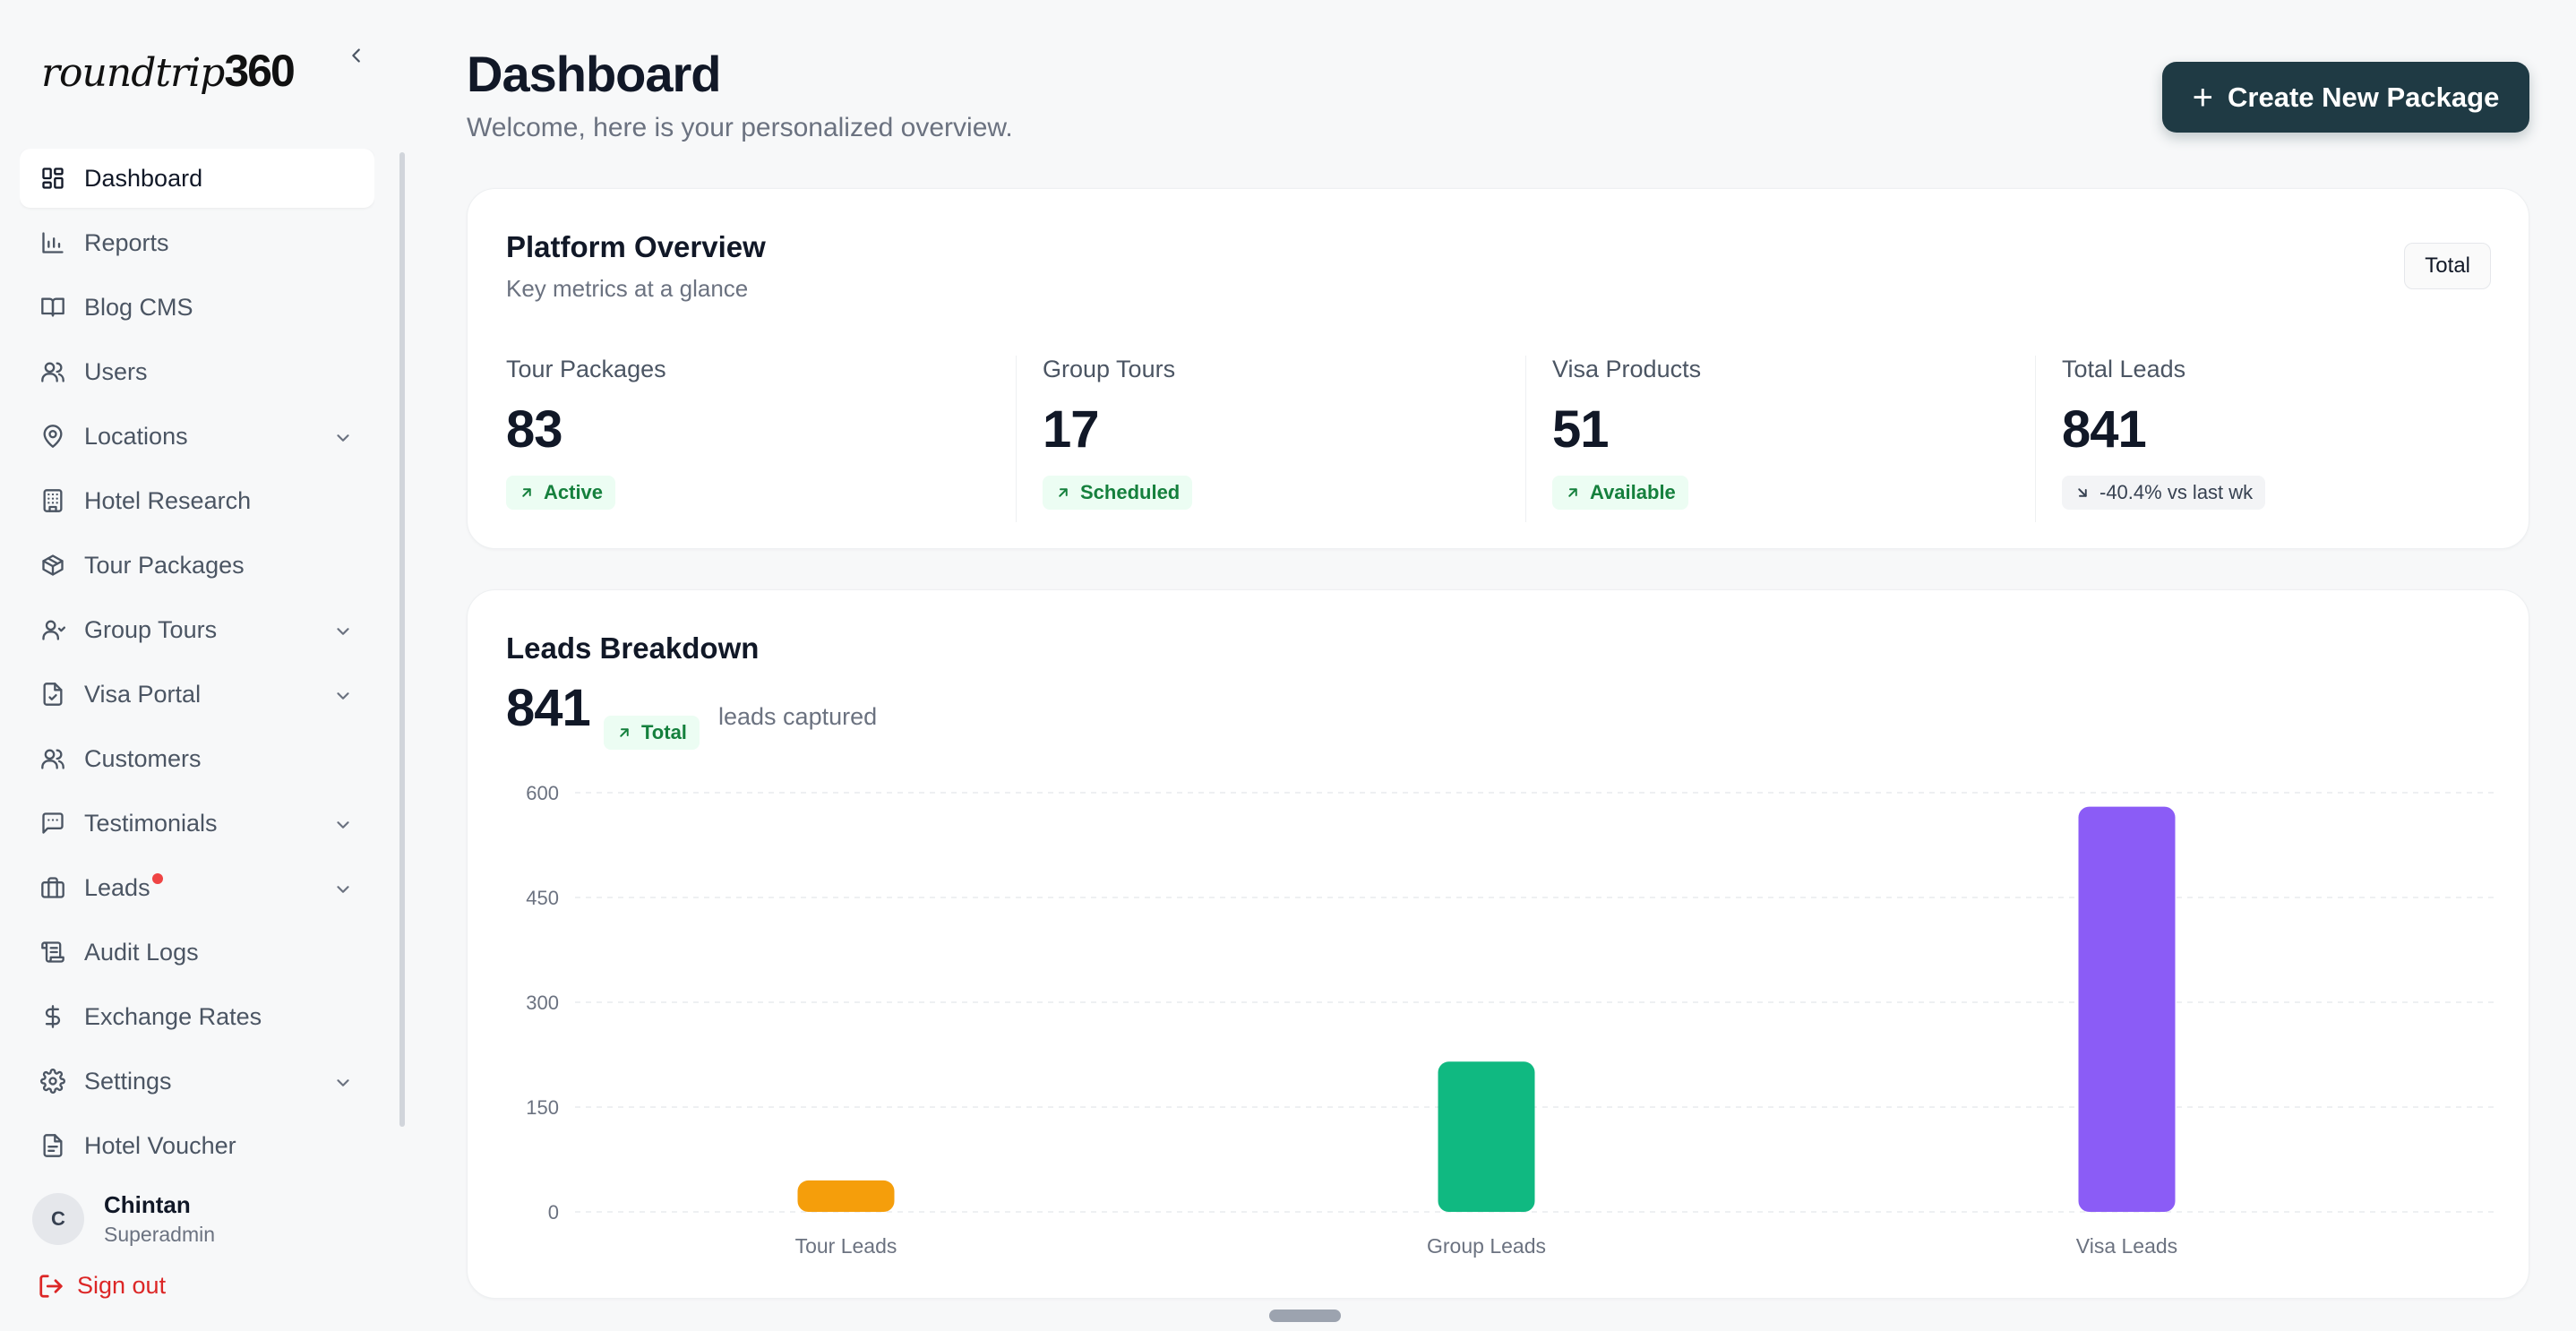 Image resolution: width=2576 pixels, height=1331 pixels. Describe the element at coordinates (143, 694) in the screenshot. I see `sidebar-item-label: Visa Portal` at that location.